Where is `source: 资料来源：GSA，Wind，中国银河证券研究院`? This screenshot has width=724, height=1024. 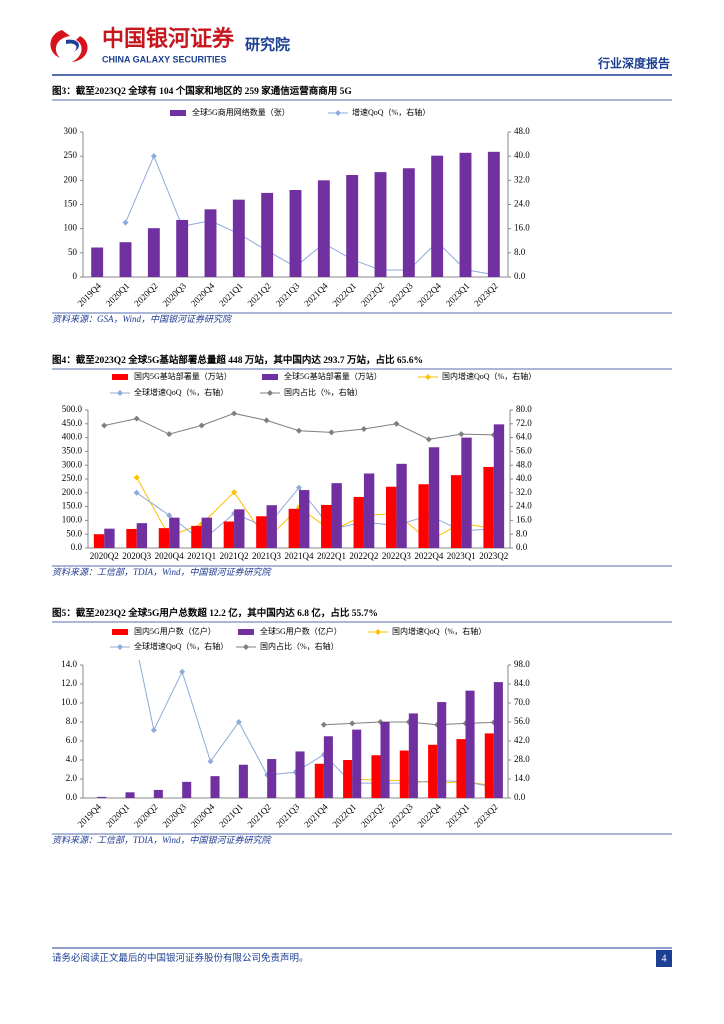
source: 资料来源：GSA，Wind，中国银河证券研究院 is located at coordinates (142, 319).